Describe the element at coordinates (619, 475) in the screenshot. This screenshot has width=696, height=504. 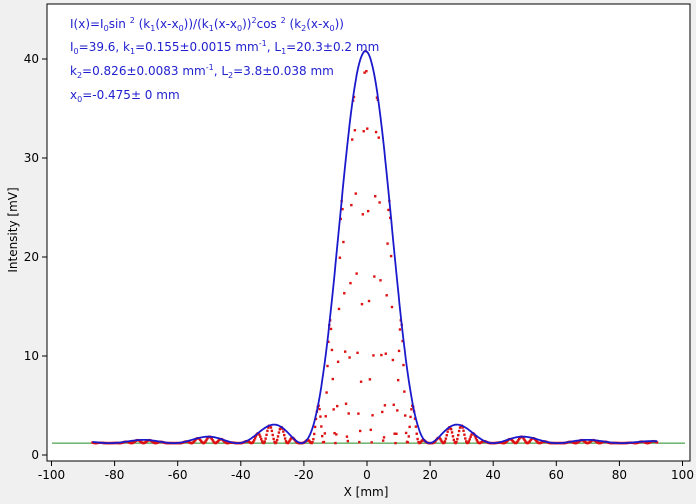
I see `x-tick-label: 80` at that location.